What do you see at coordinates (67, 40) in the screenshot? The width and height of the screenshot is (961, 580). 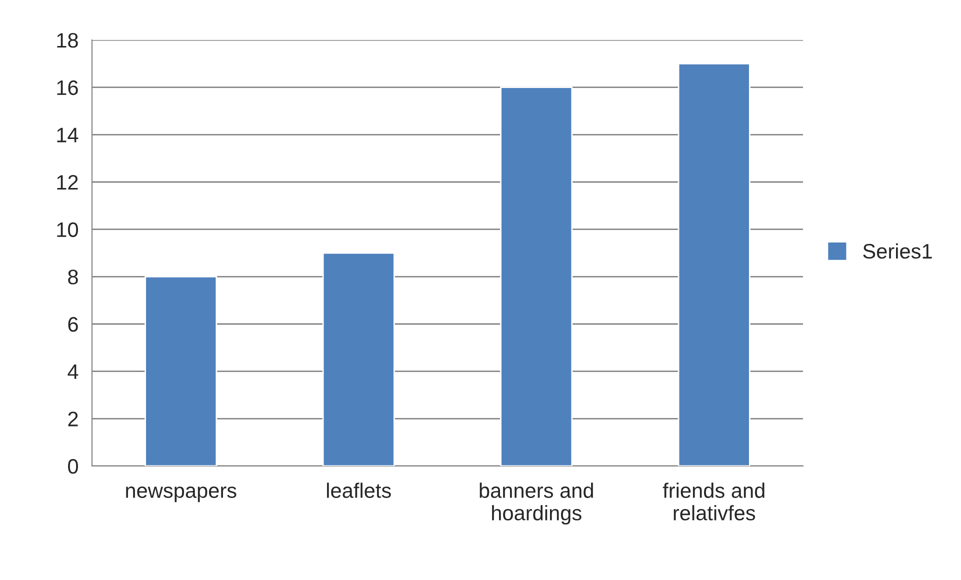 I see `y-tick-label: 18` at bounding box center [67, 40].